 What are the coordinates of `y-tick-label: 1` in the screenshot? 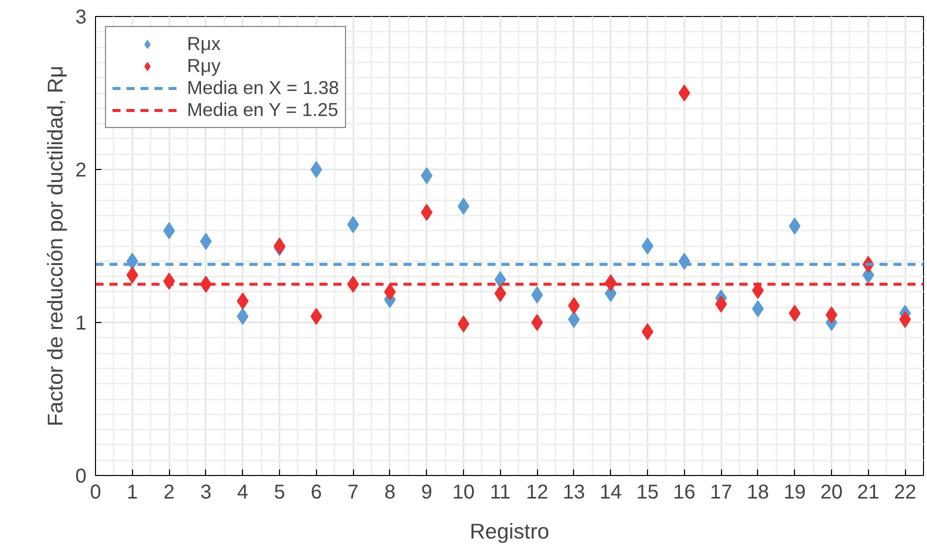 It's located at (80, 323).